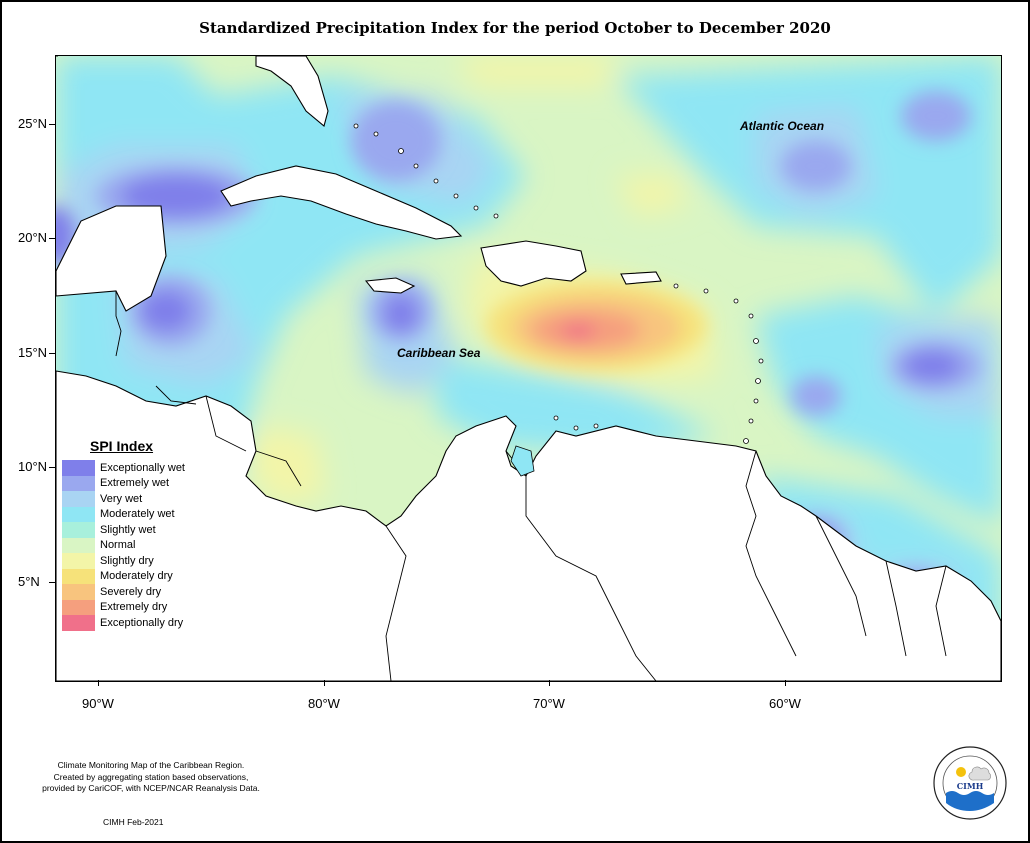 This screenshot has width=1030, height=843. I want to click on legend-label: Exceptionally wet, so click(142, 467).